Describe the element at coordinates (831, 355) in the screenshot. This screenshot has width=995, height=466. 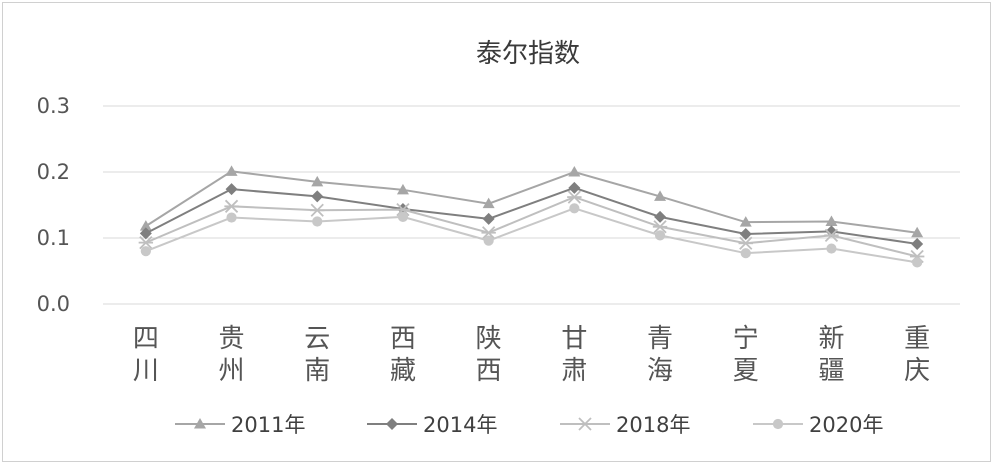
I see `x-tick-label: 新疆` at that location.